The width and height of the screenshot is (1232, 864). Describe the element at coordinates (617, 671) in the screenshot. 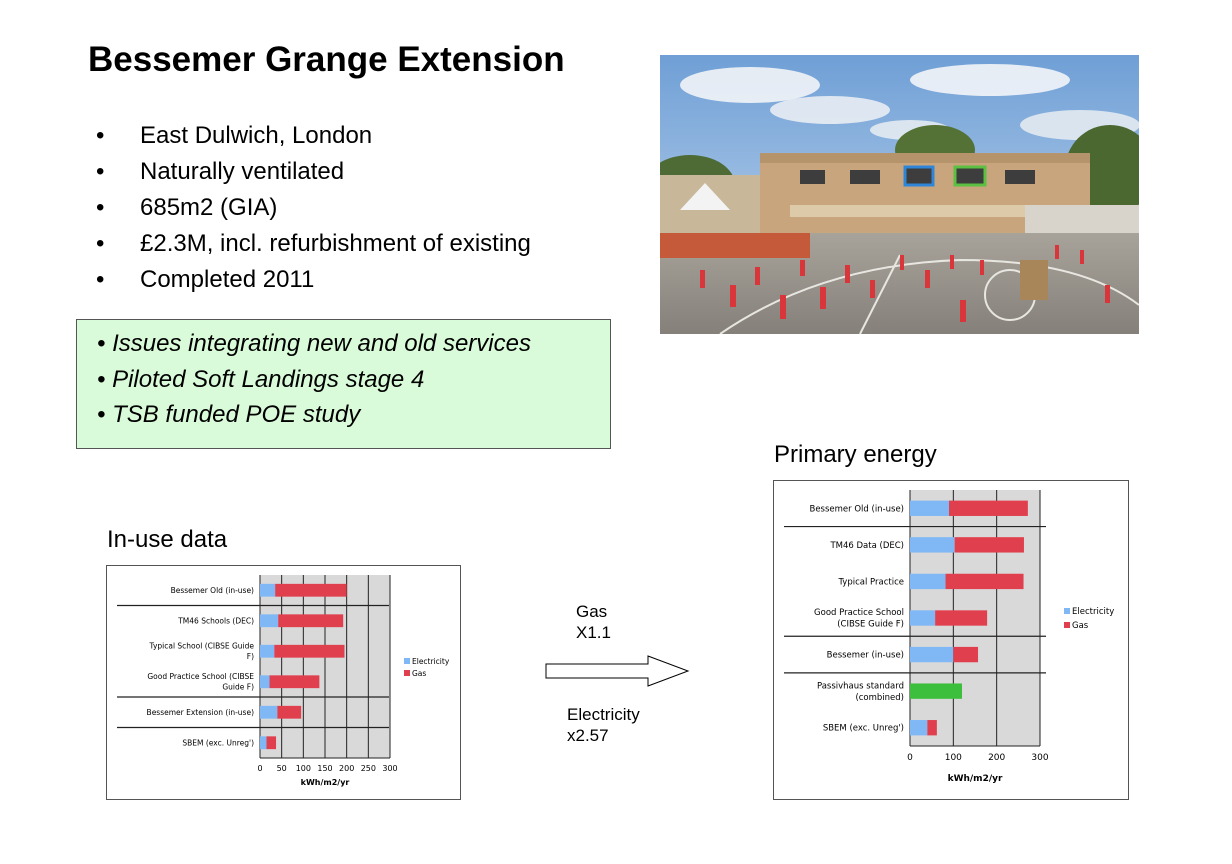

I see `conversion-arrow-icon` at that location.